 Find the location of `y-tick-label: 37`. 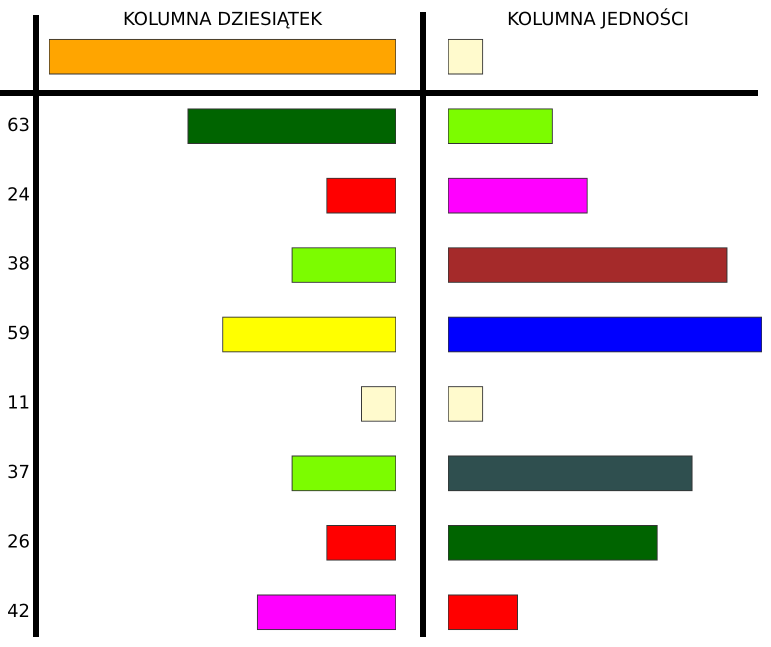

y-tick-label: 37 is located at coordinates (18, 473).